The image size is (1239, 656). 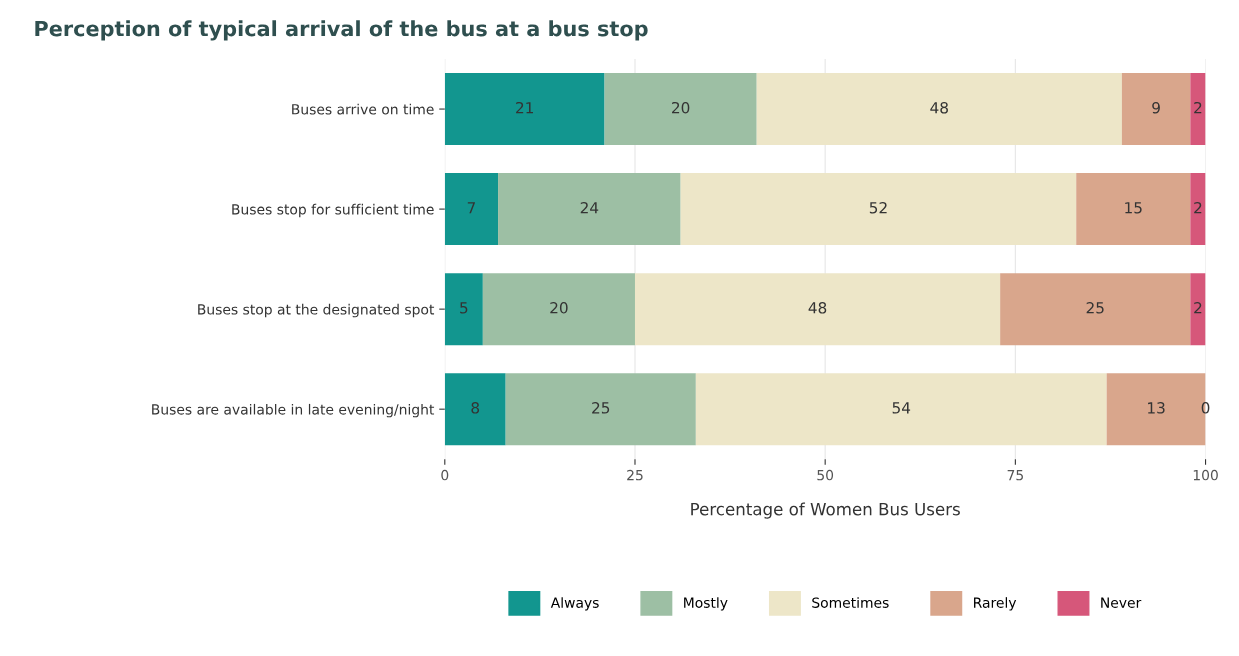 I want to click on y-tick-label: Buses are available in late evening/night, so click(x=293, y=410).